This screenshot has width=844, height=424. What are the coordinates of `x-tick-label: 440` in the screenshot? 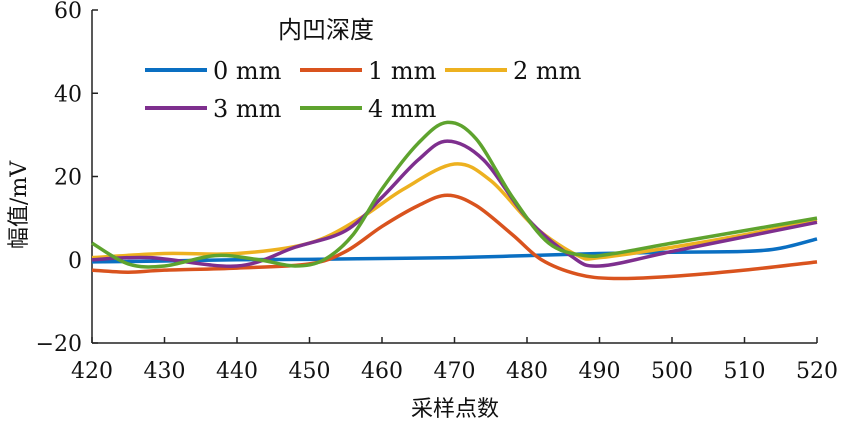 It's located at (237, 371).